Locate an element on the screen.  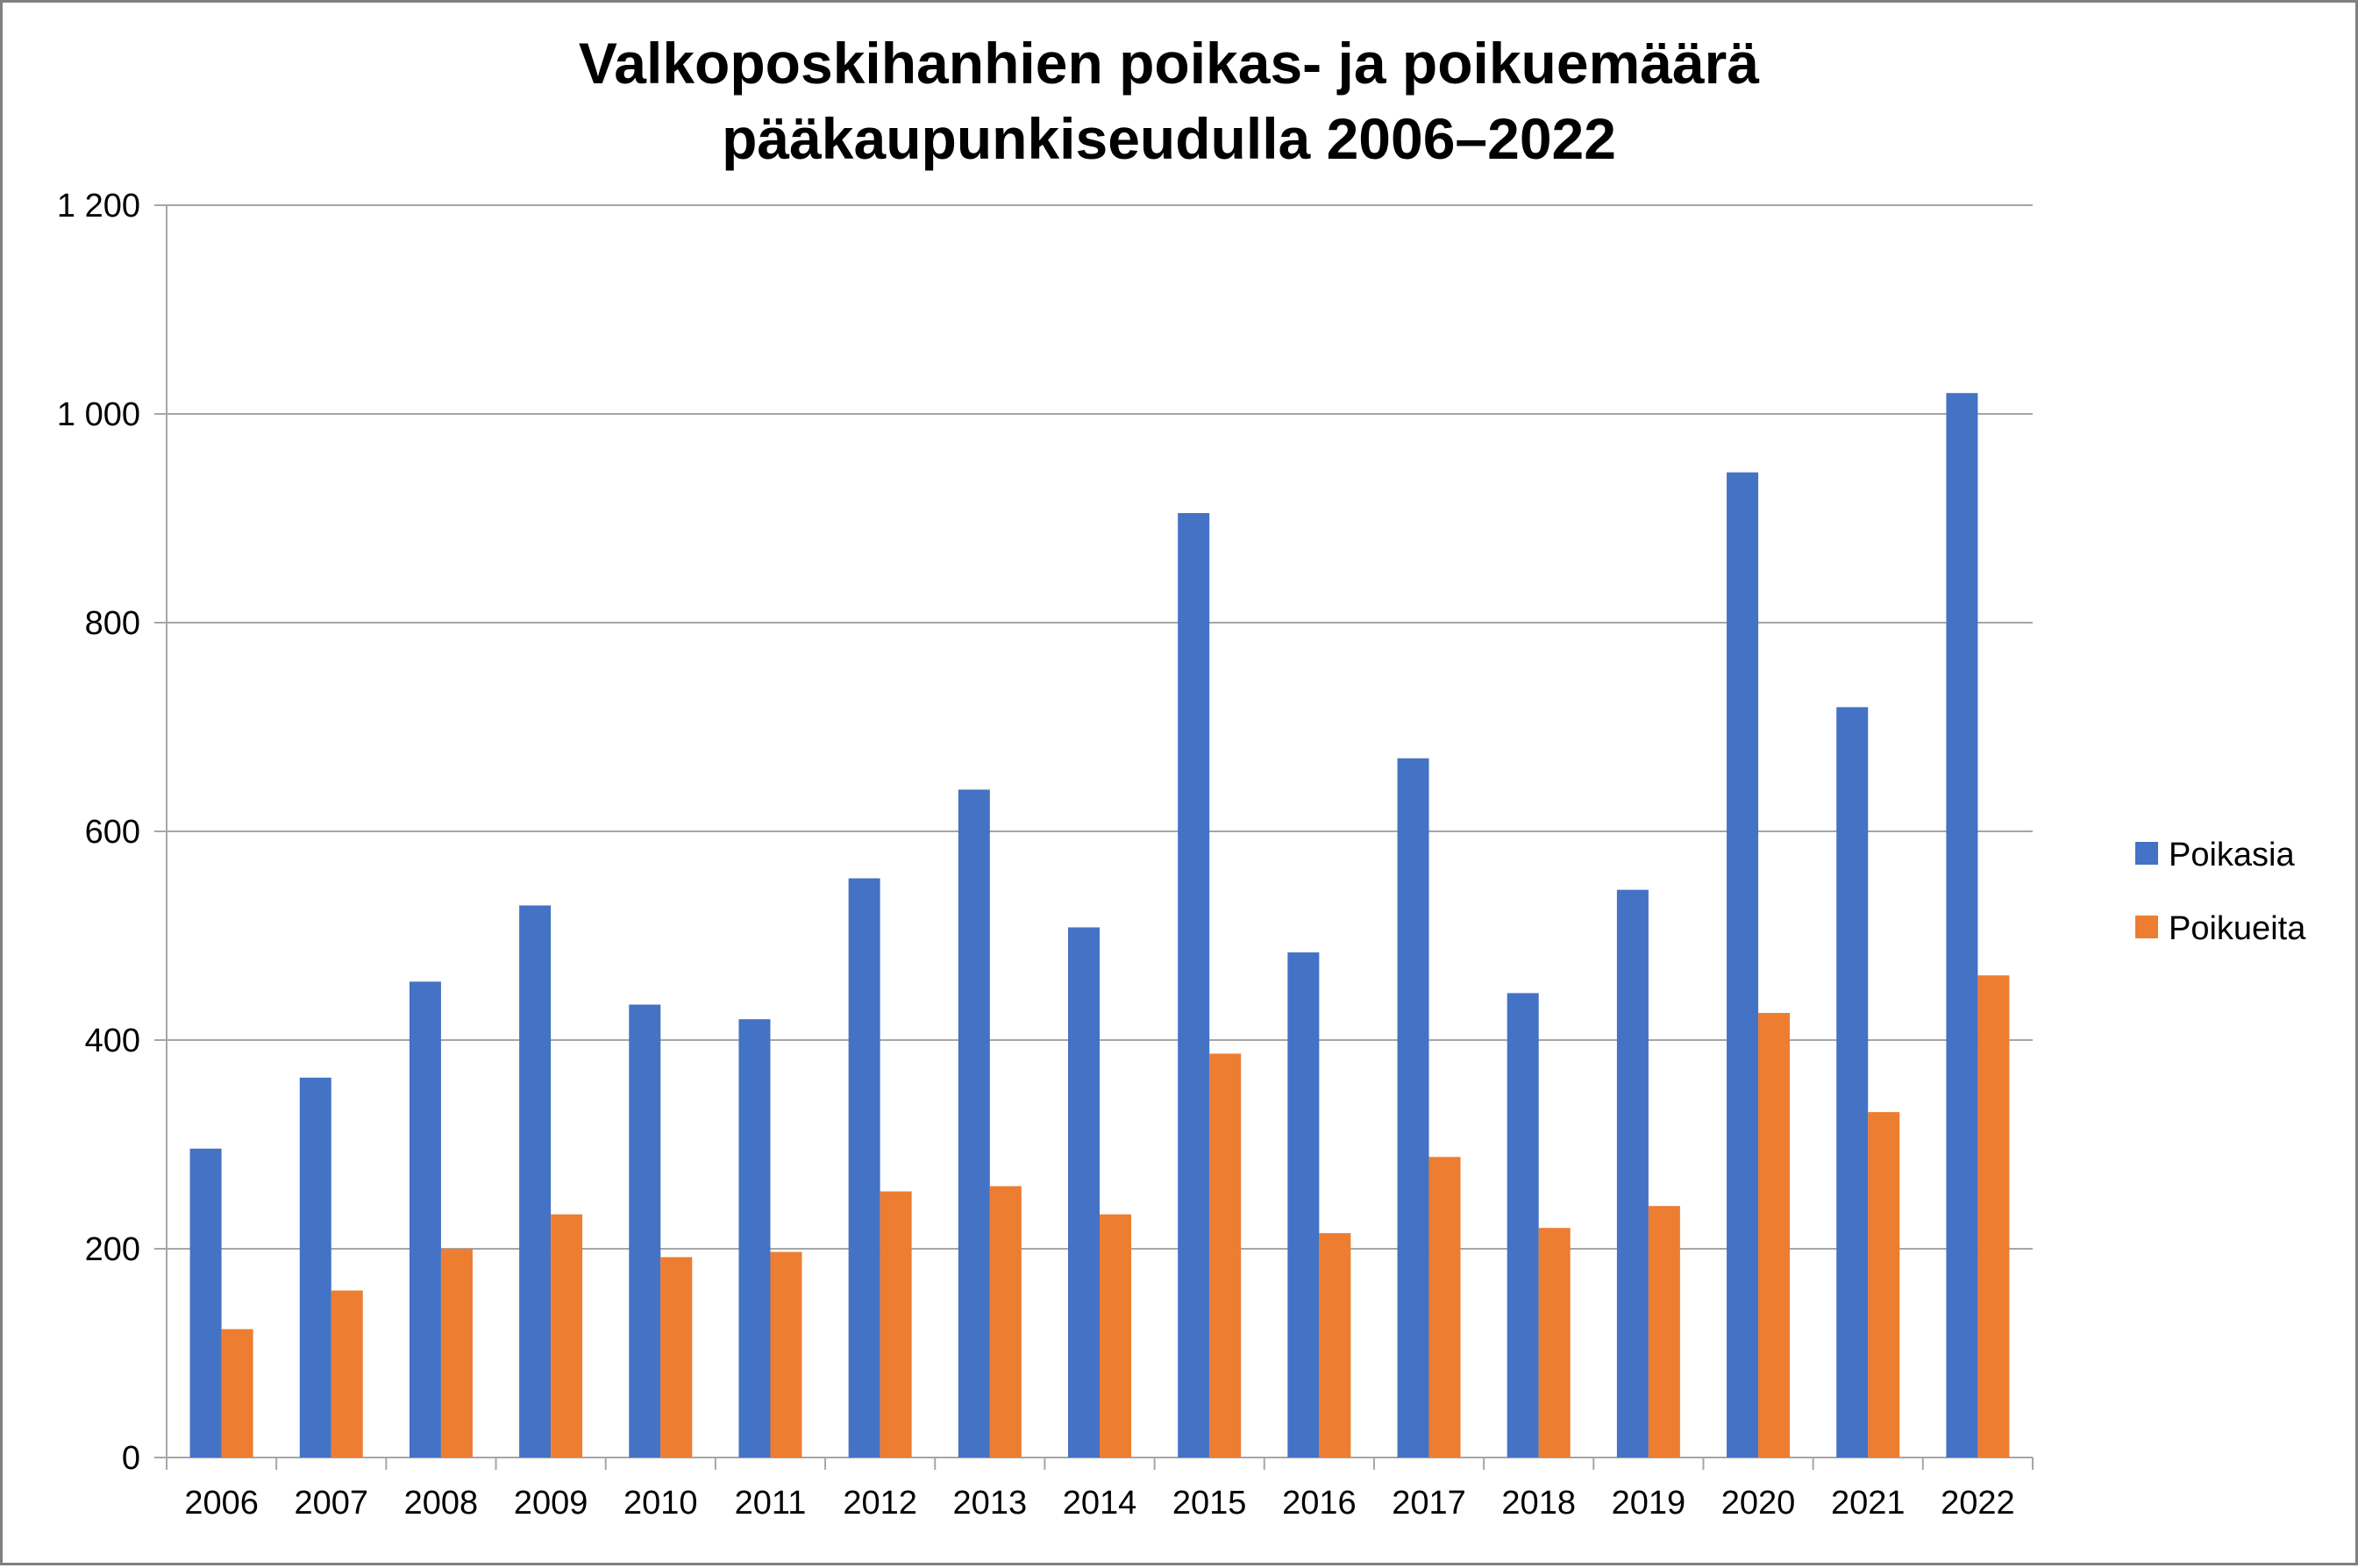
x-tick-label: 2013 is located at coordinates (990, 1504).